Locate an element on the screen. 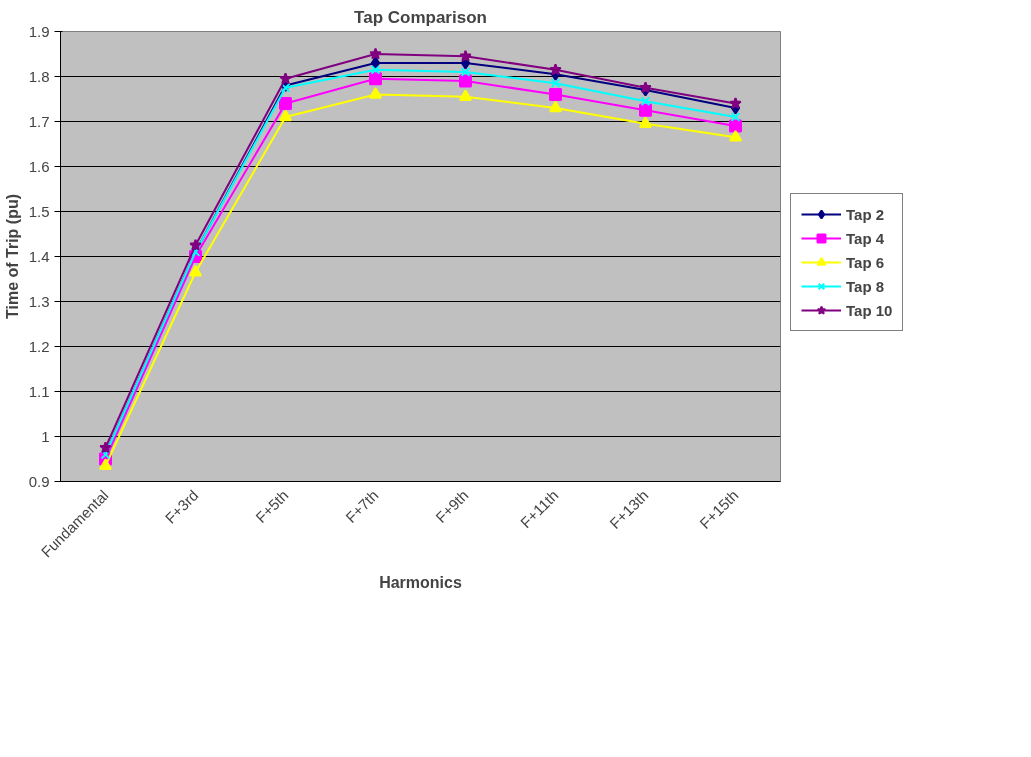 This screenshot has width=1031, height=757. x-axis-title: Harmonics is located at coordinates (420, 583).